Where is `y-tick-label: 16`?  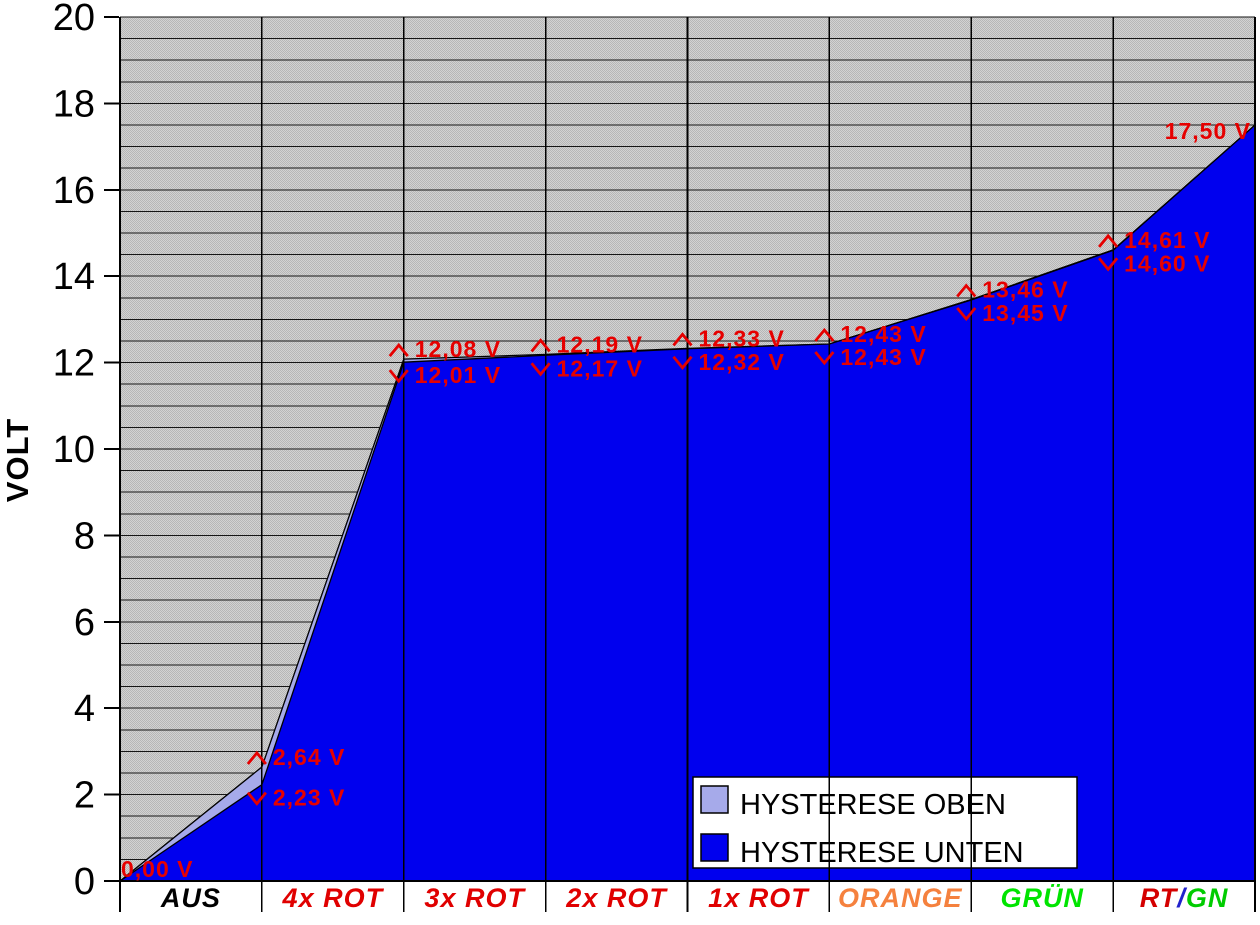 y-tick-label: 16 is located at coordinates (74, 191).